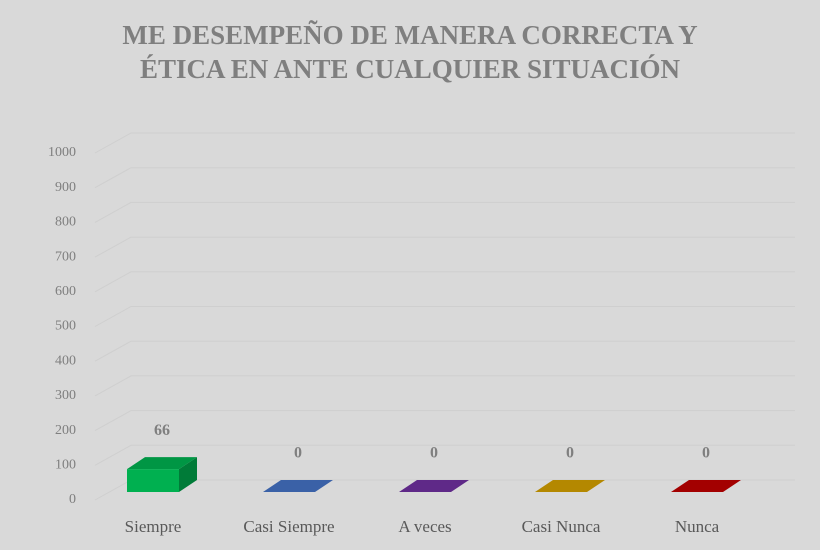  What do you see at coordinates (65, 430) in the screenshot?
I see `y-tick-label: 200` at bounding box center [65, 430].